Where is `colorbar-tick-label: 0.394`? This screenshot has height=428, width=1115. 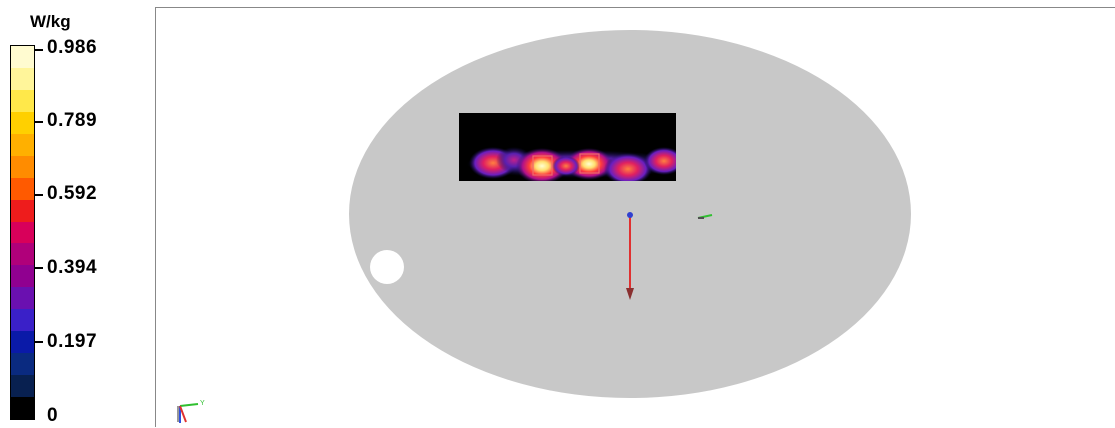 colorbar-tick-label: 0.394 is located at coordinates (72, 267).